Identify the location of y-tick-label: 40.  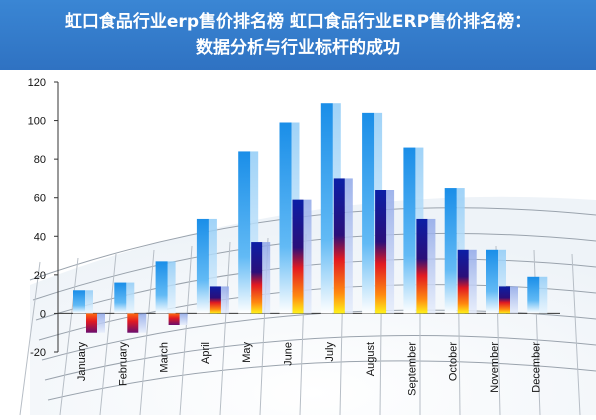
(40, 237).